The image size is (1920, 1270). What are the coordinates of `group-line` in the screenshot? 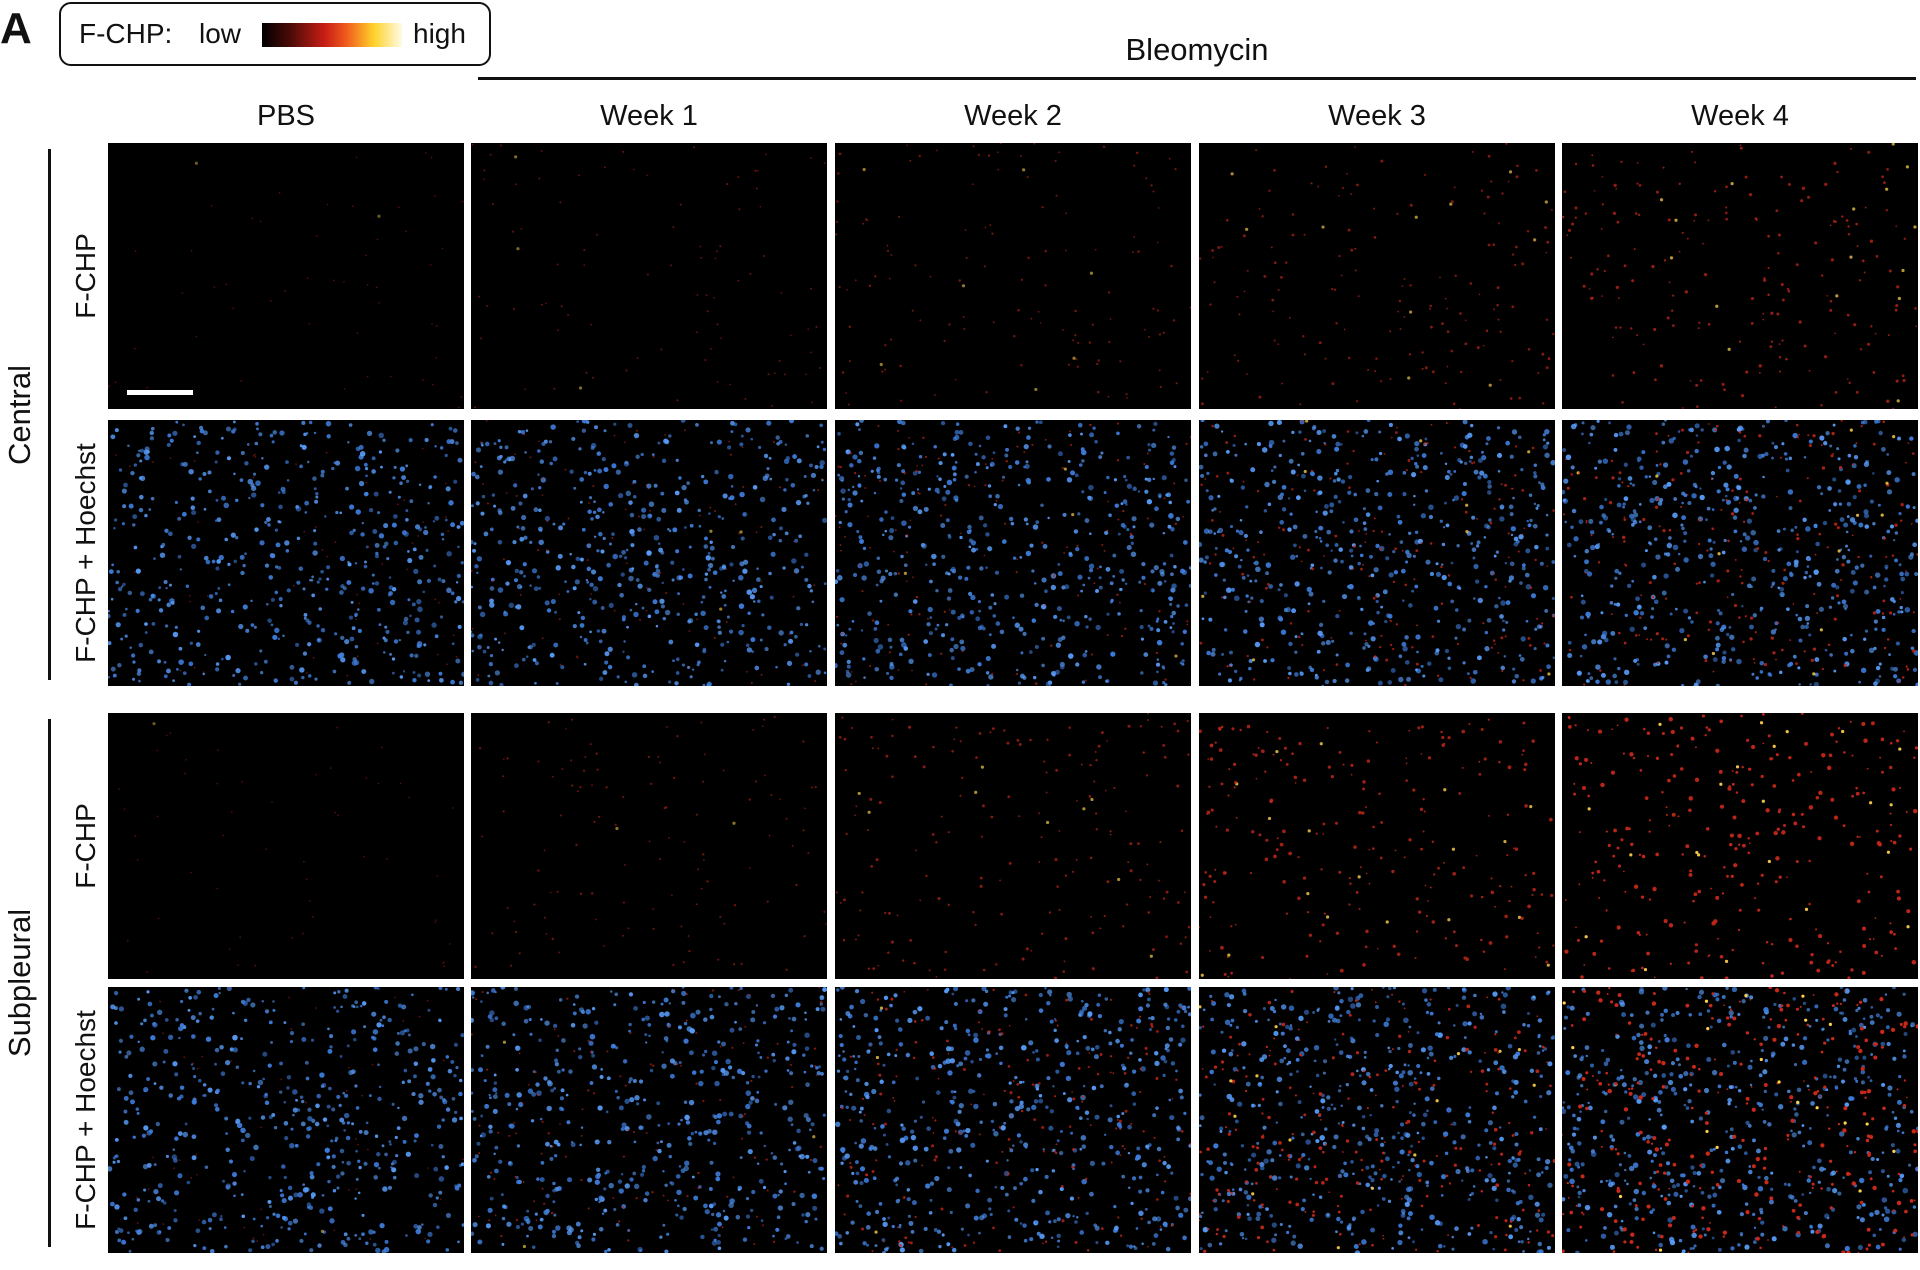 It's located at (1197, 78).